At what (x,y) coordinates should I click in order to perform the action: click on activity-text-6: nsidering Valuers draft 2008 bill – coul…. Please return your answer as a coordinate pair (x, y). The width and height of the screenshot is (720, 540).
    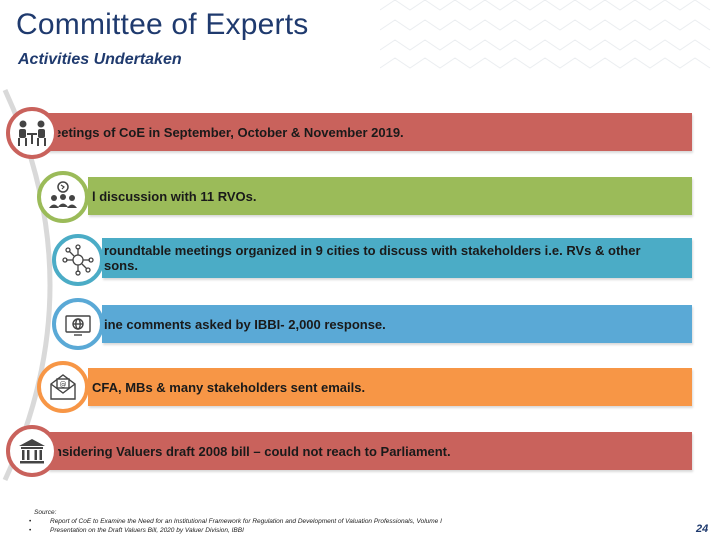
    Looking at the image, I should click on (252, 451).